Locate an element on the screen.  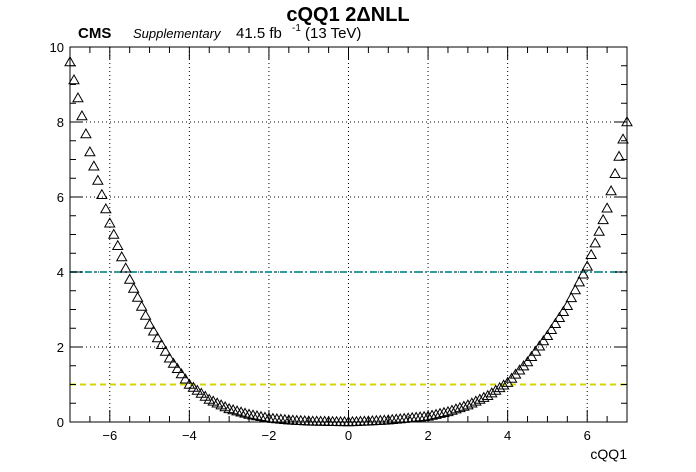
x-tick-label: 4 is located at coordinates (507, 435).